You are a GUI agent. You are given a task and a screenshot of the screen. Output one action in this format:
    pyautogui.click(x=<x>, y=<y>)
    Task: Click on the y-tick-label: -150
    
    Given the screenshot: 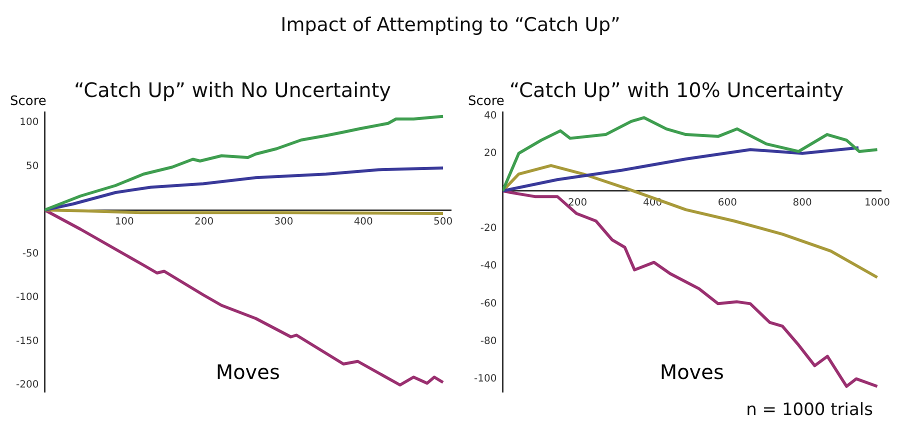 What is the action you would take?
    pyautogui.click(x=27, y=341)
    